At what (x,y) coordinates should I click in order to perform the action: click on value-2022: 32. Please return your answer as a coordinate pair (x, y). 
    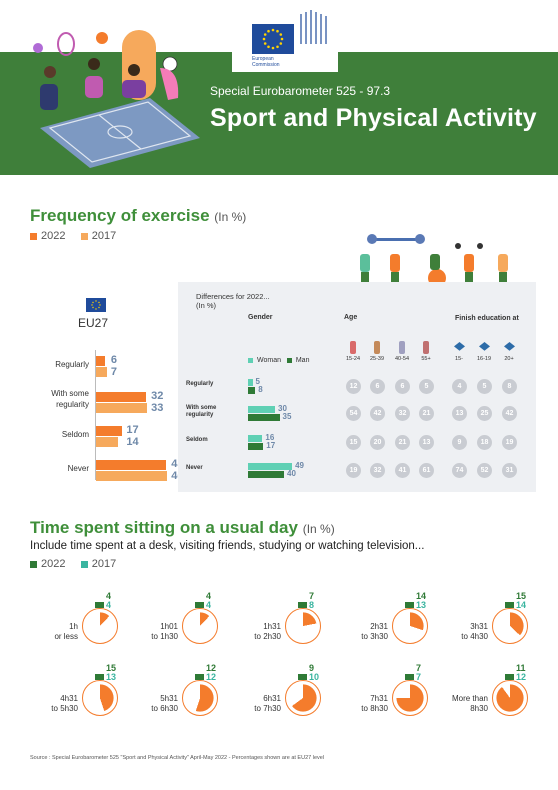
    Looking at the image, I should click on (157, 396).